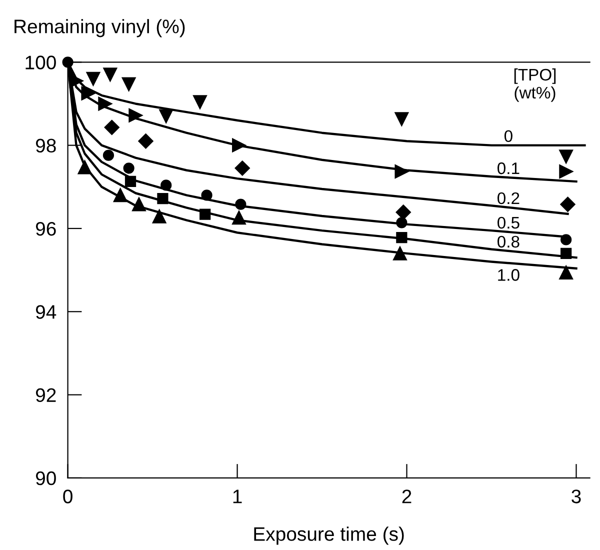 The image size is (600, 550). What do you see at coordinates (508, 136) in the screenshot?
I see `series-label: 0` at bounding box center [508, 136].